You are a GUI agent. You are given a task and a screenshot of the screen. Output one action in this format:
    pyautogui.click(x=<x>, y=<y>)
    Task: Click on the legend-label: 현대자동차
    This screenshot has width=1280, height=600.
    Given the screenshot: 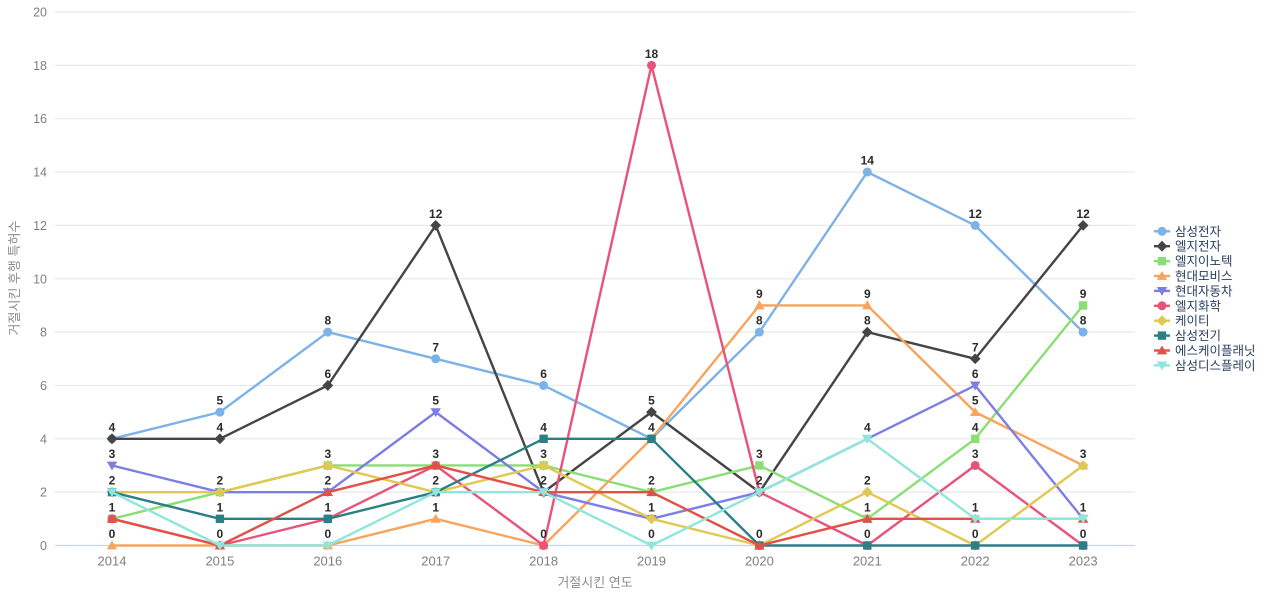 What is the action you would take?
    pyautogui.click(x=1204, y=291)
    